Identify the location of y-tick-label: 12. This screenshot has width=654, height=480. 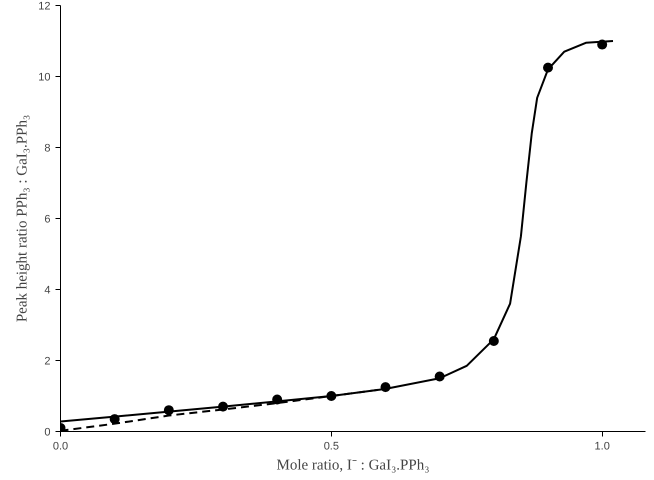
(44, 6).